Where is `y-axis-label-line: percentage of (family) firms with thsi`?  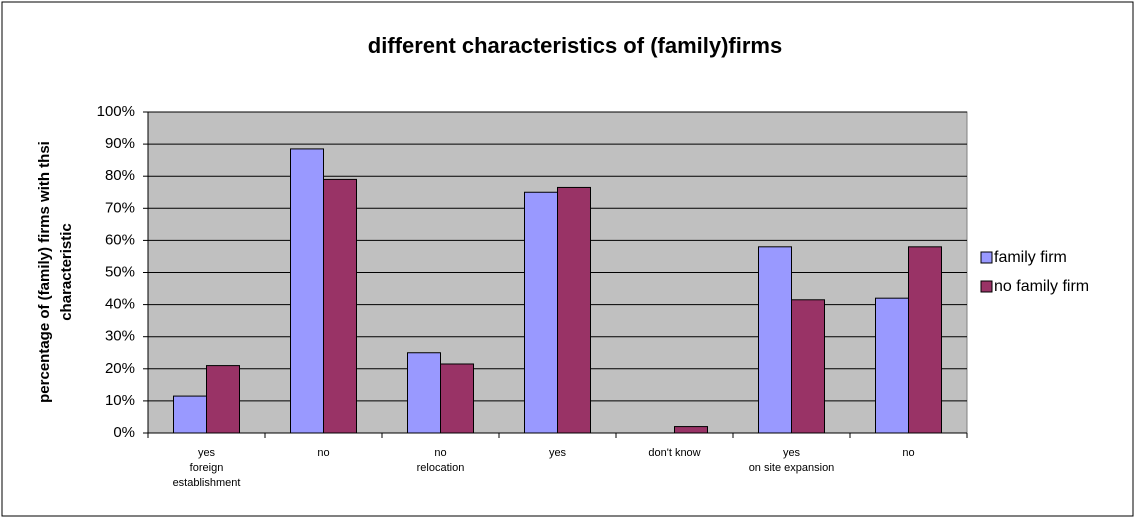
y-axis-label-line: percentage of (family) firms with thsi is located at coordinates (44, 272).